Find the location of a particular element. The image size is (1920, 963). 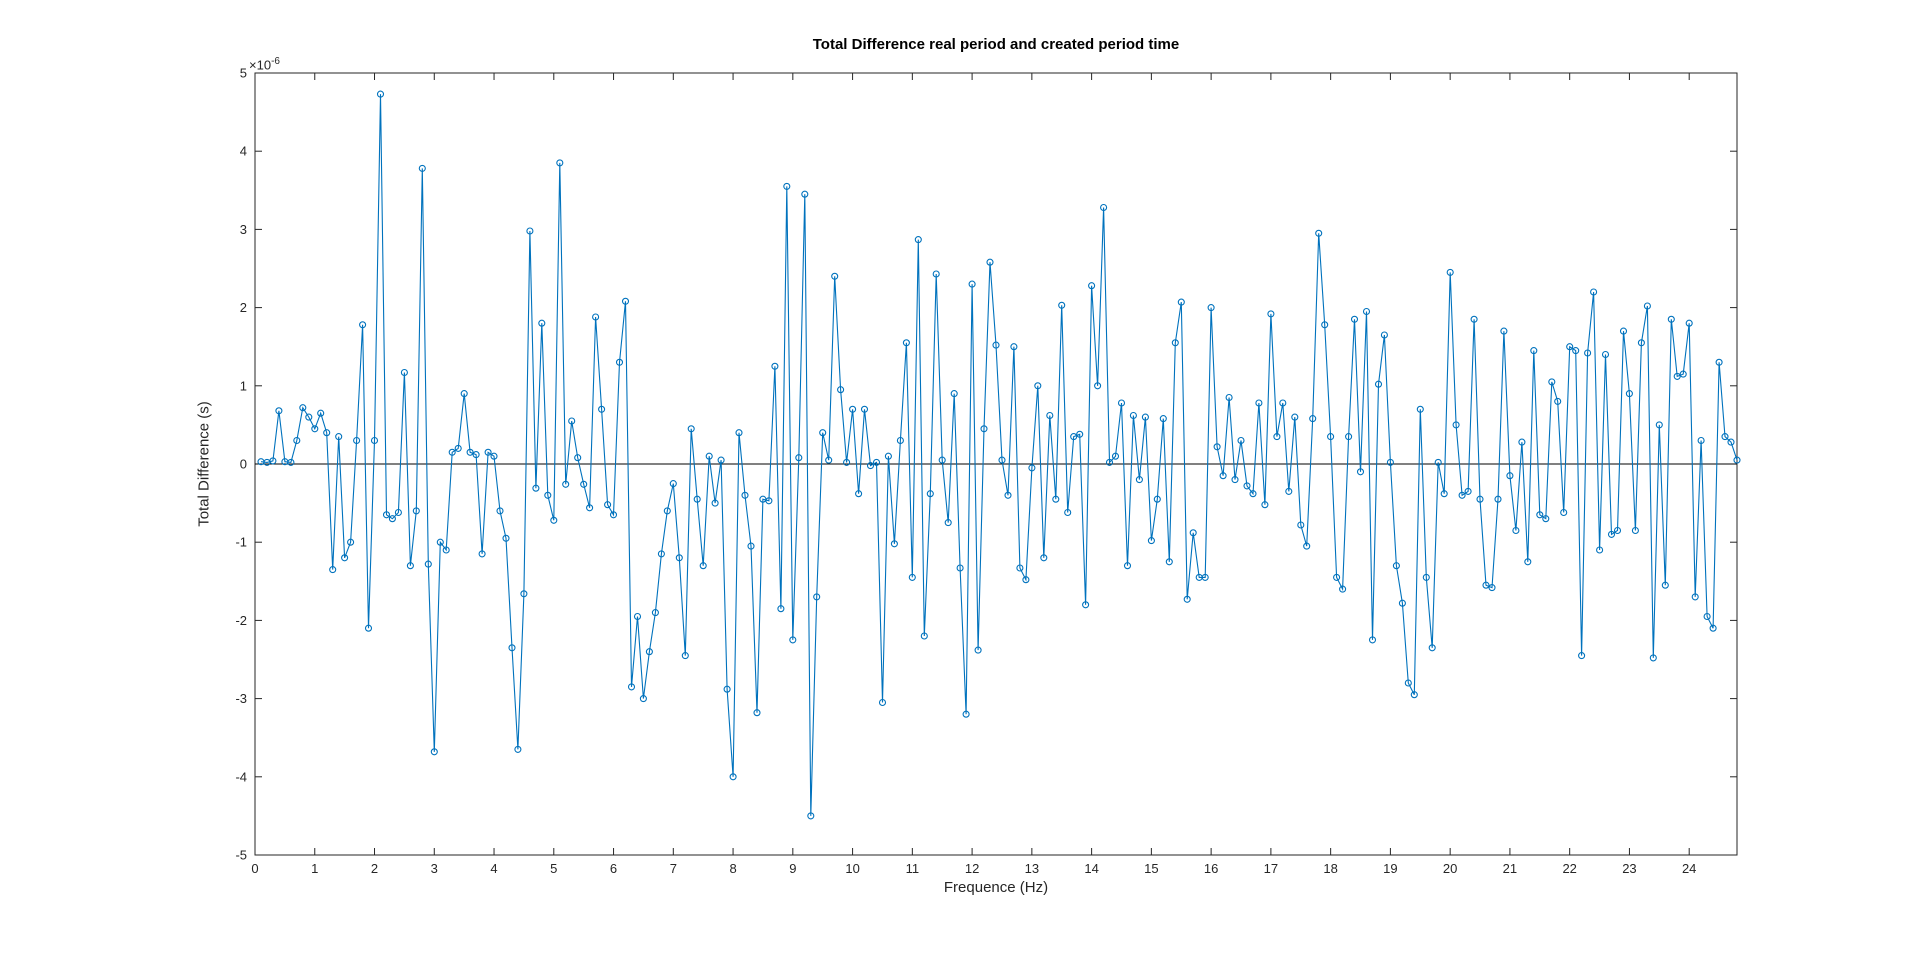

svg-text: 8 is located at coordinates (732, 868).